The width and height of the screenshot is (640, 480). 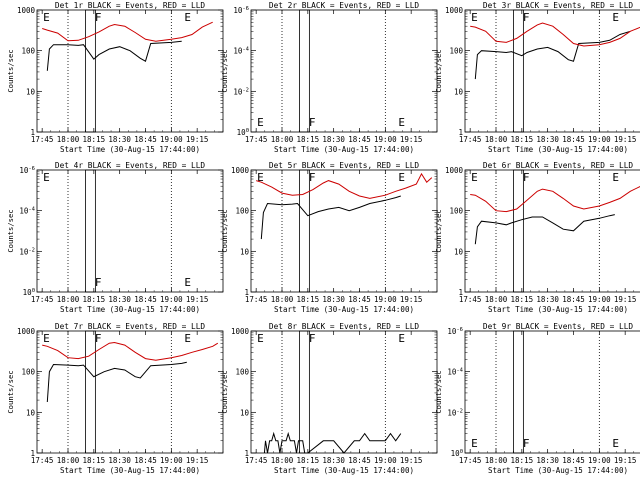 What do you see at coordinates (344, 165) in the screenshot?
I see `chart-title: Det 5r BLACK = Events, RED = LLD` at bounding box center [344, 165].